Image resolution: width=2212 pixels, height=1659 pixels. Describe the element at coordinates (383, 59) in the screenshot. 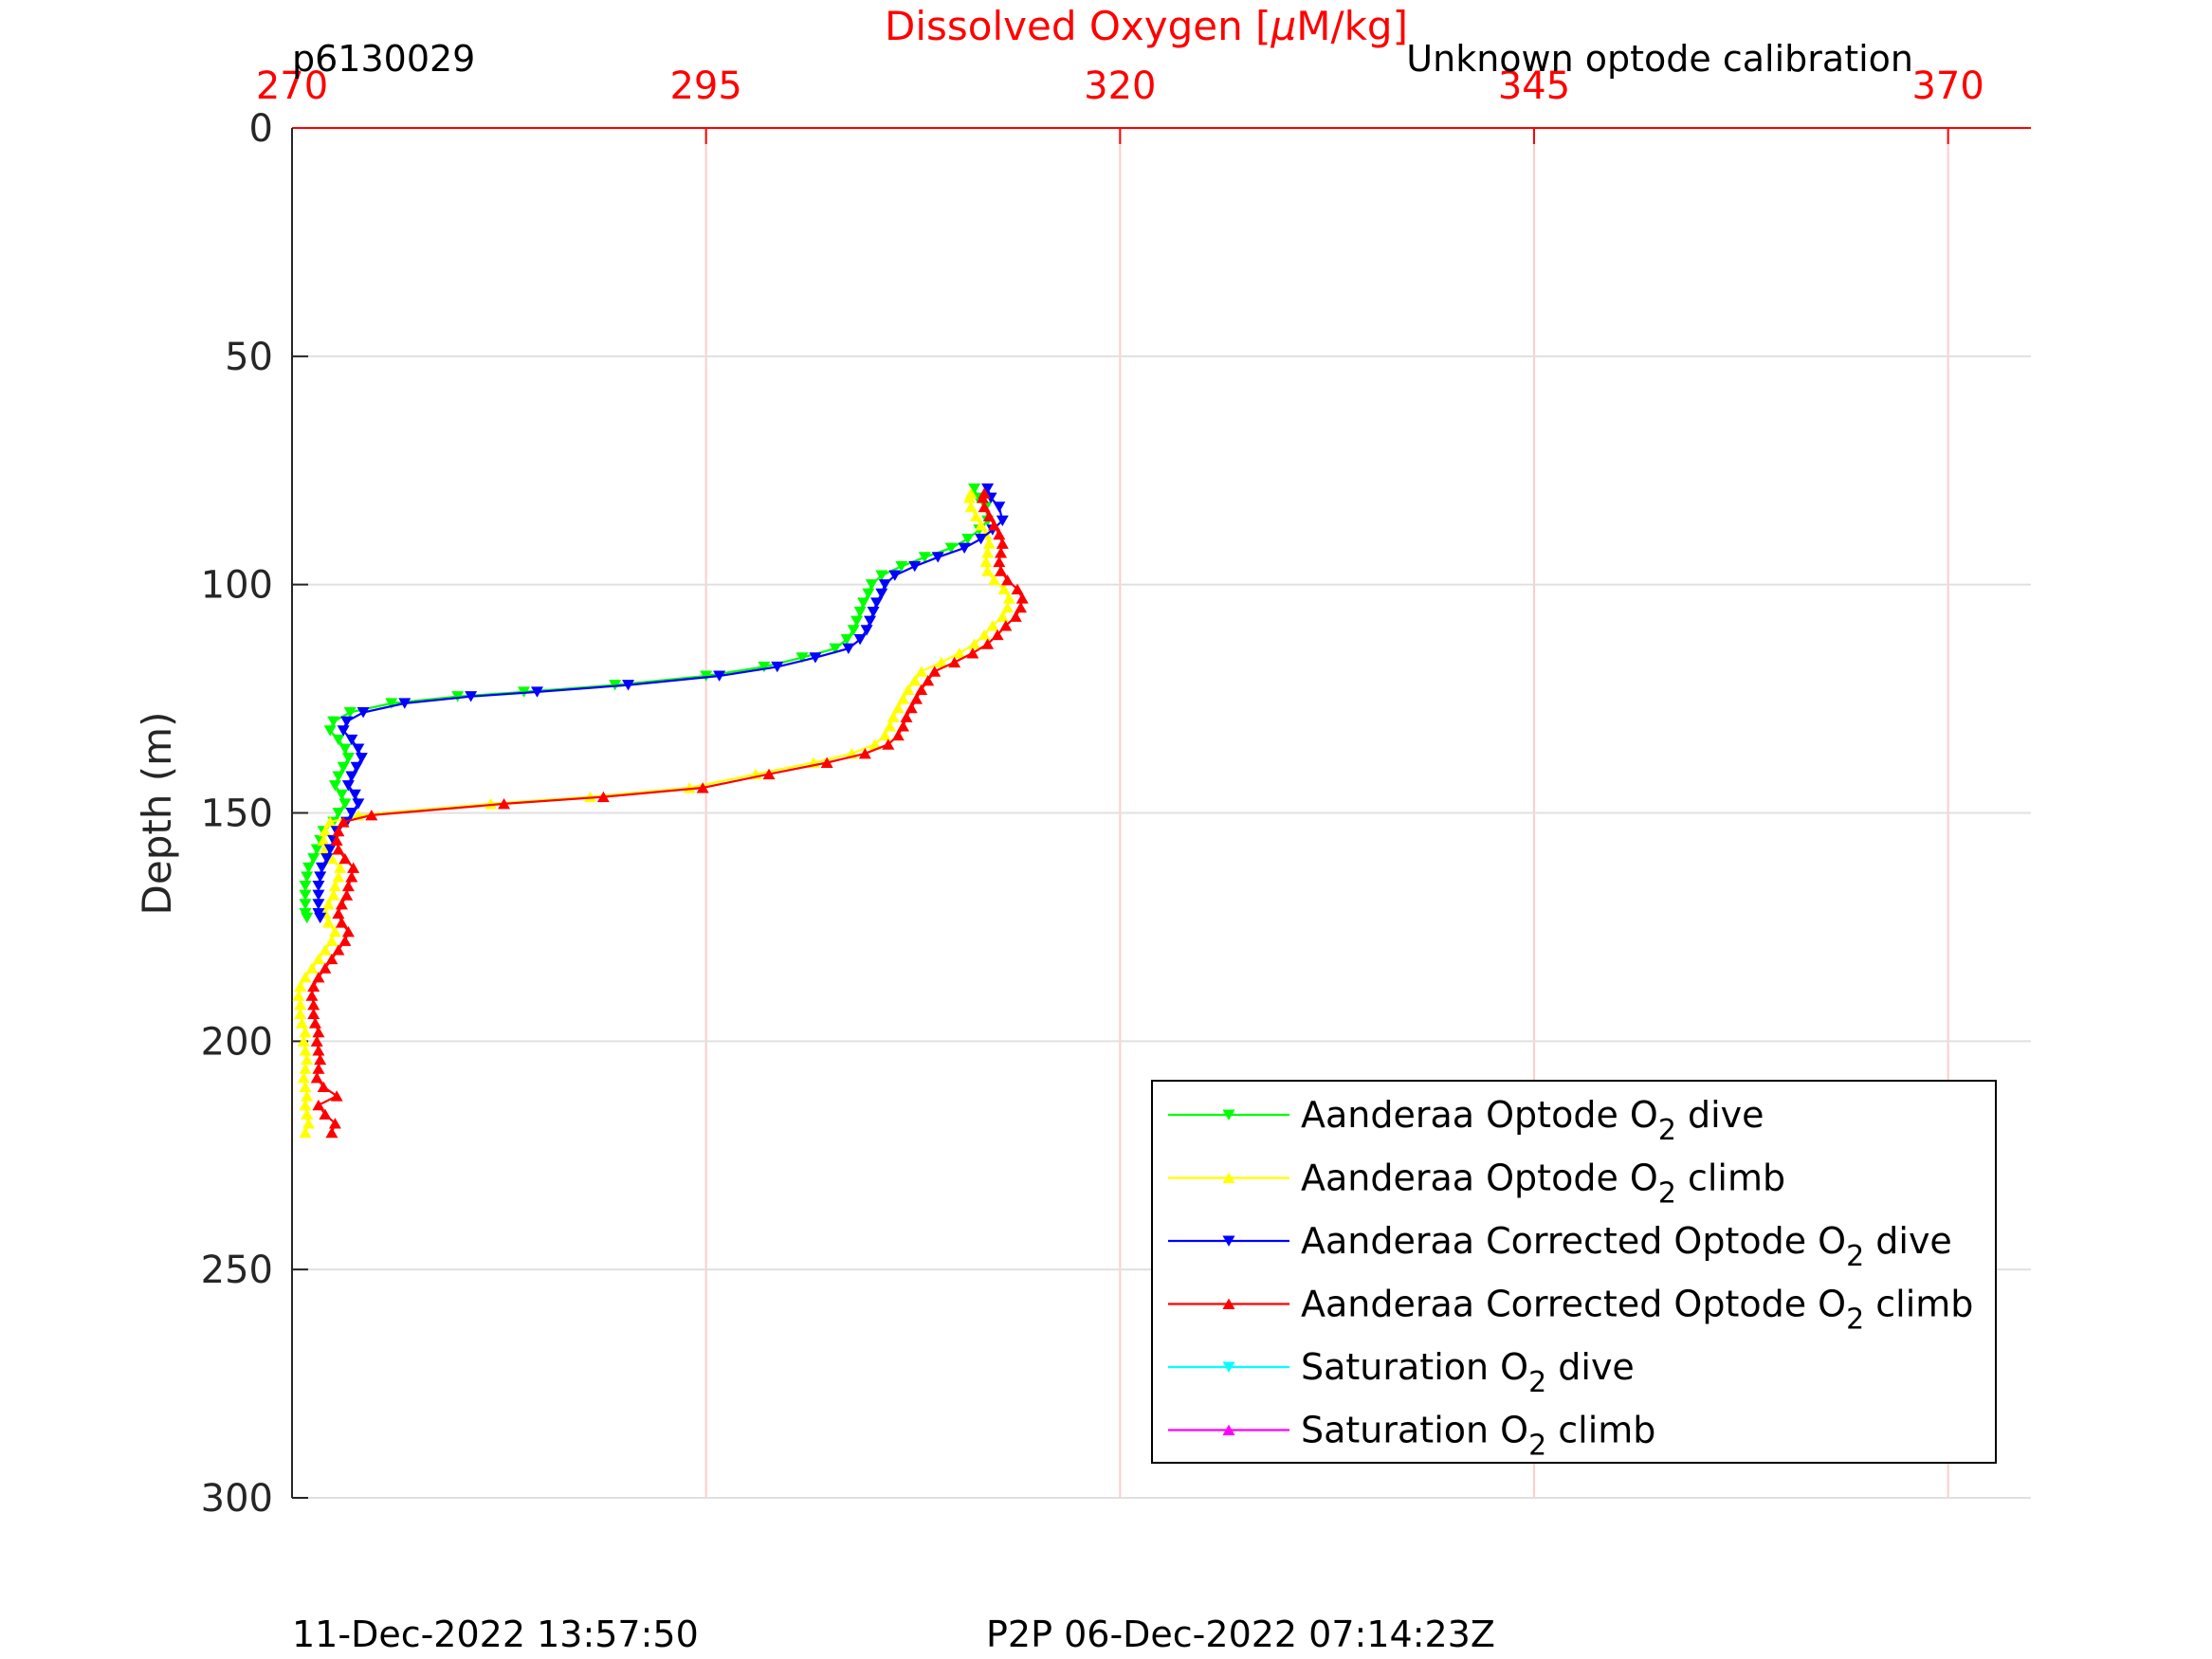

I see `profile-id-label: p6130029` at that location.